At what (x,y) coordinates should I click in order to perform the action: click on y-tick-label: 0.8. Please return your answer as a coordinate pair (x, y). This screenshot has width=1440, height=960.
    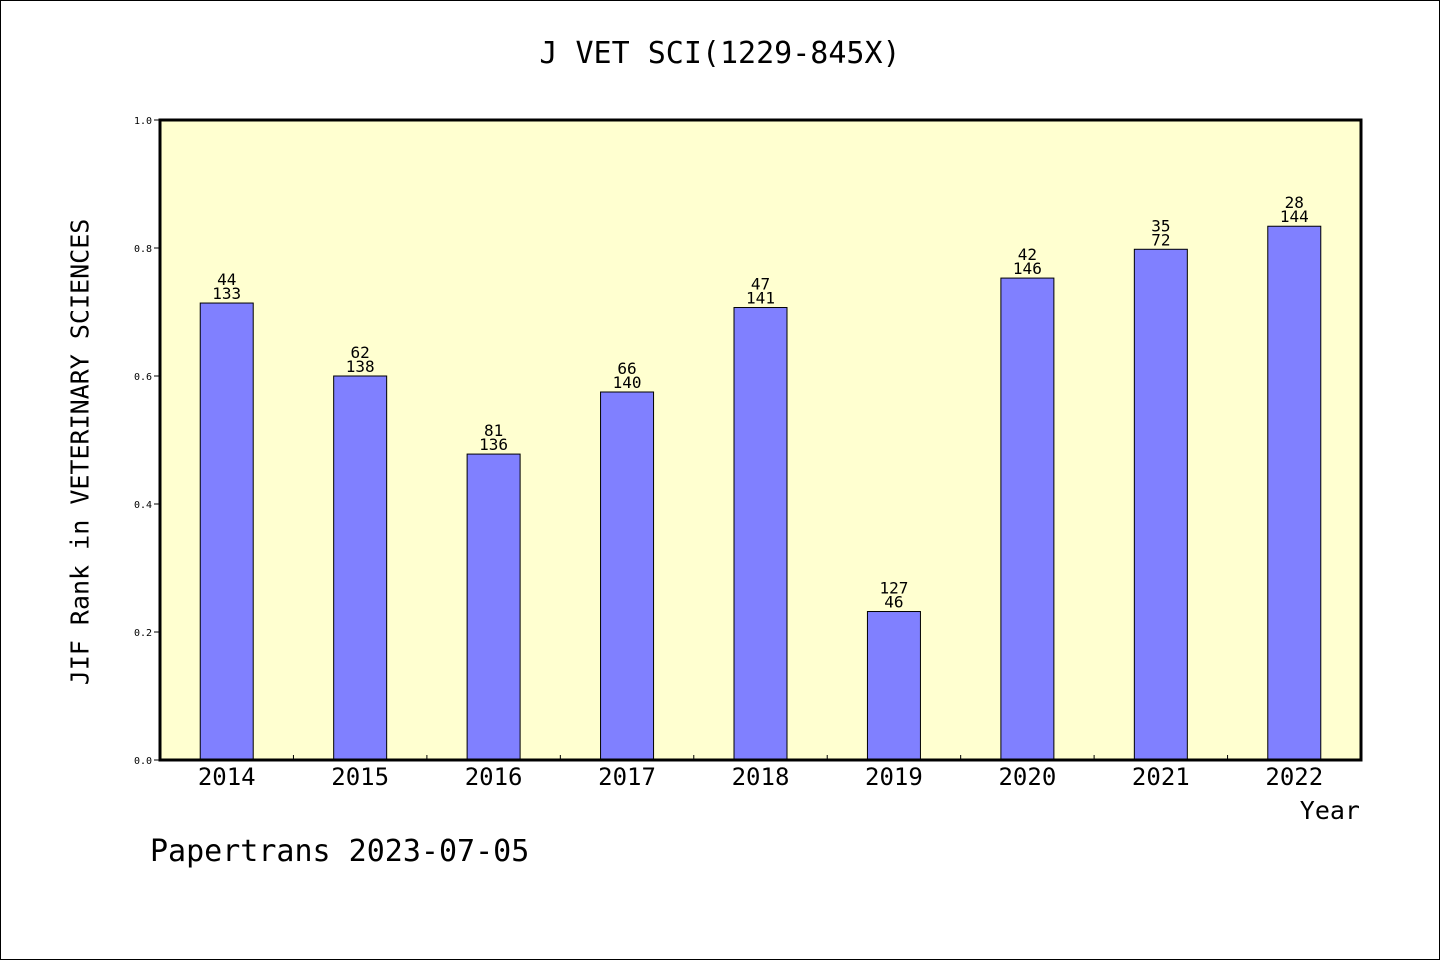
    Looking at the image, I should click on (143, 249).